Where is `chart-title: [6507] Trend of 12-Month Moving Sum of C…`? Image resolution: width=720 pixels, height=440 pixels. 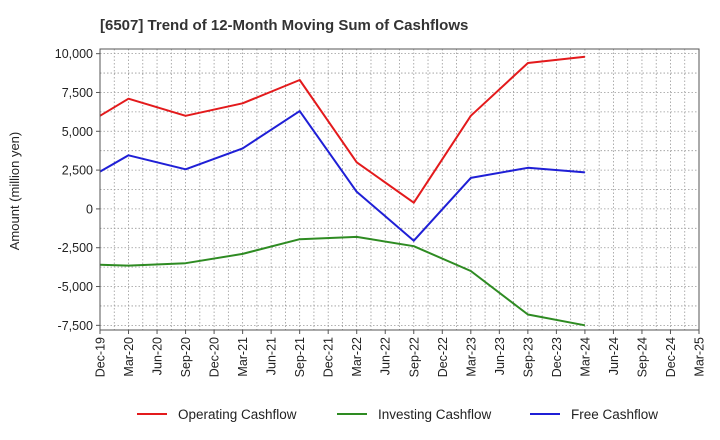
chart-title: [6507] Trend of 12-Month Moving Sum of C… is located at coordinates (284, 25).